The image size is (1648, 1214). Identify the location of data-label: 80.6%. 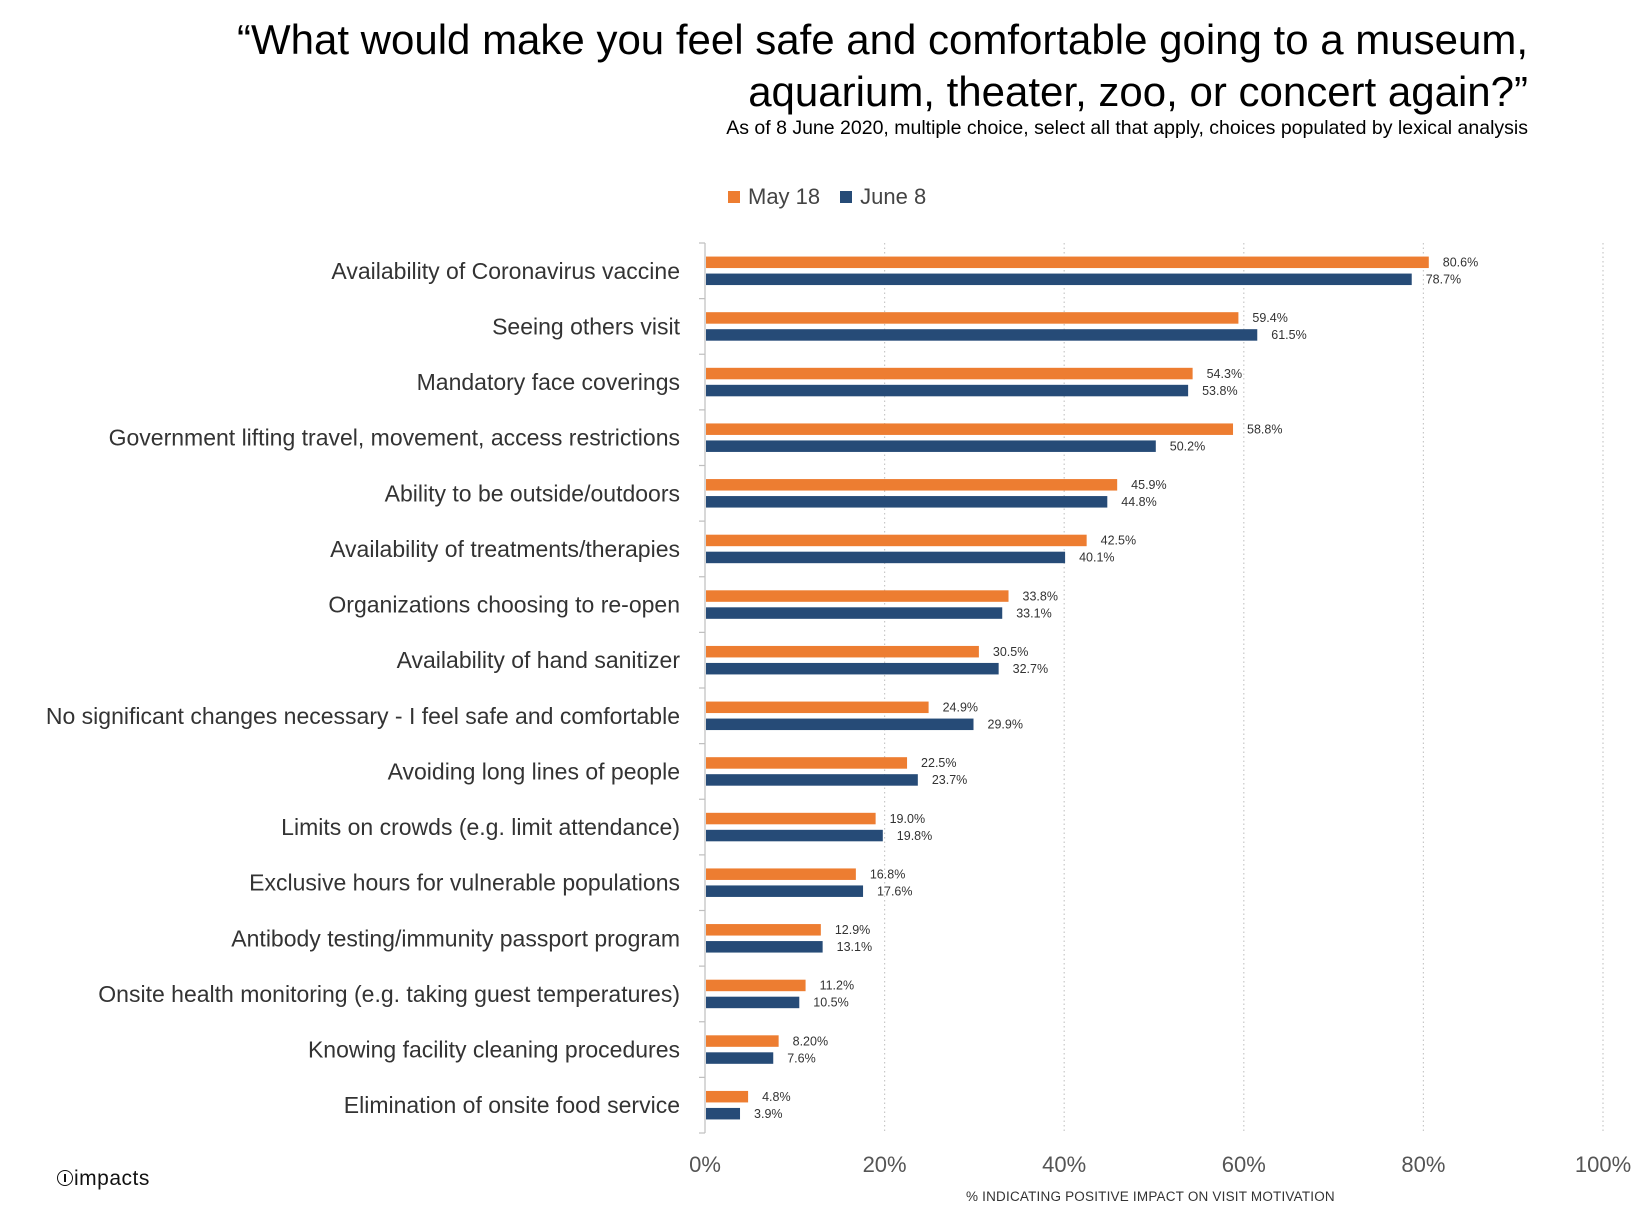
(1460, 263).